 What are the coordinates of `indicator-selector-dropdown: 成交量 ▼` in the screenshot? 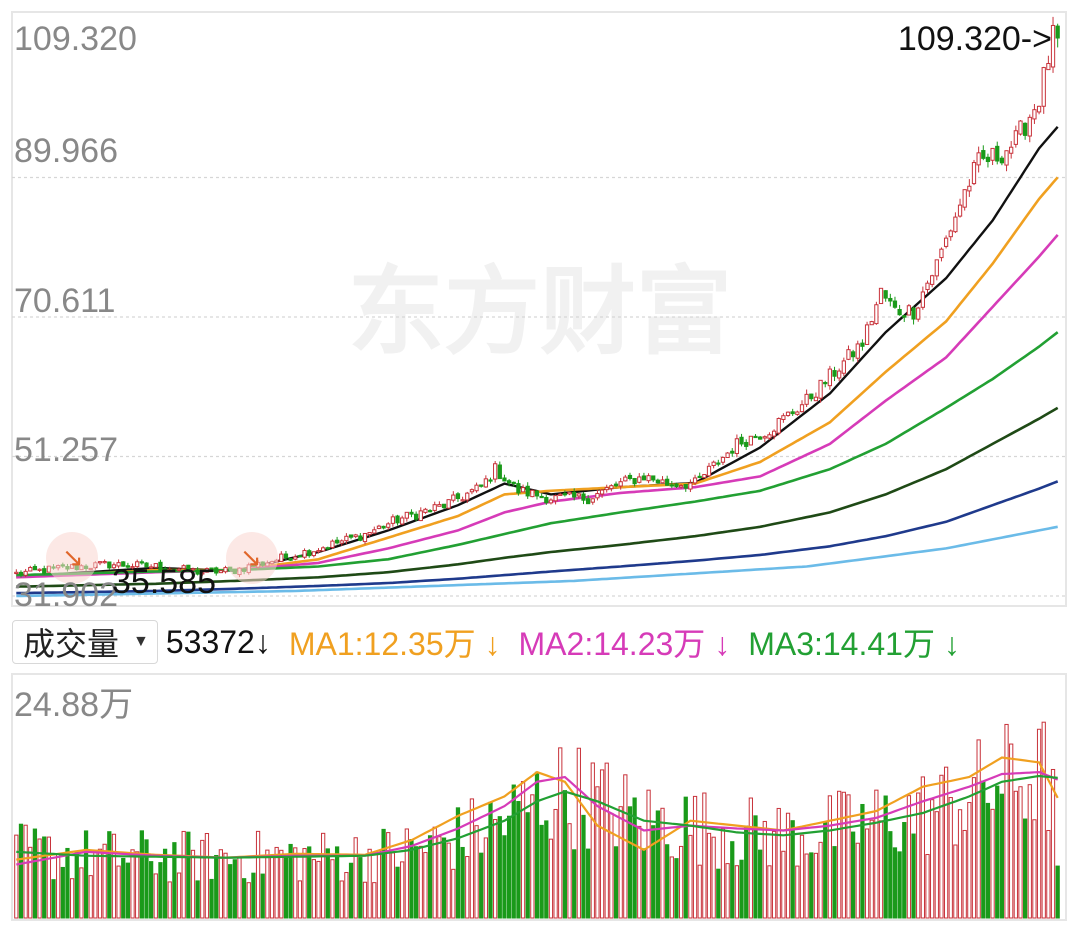 It's located at (85, 642).